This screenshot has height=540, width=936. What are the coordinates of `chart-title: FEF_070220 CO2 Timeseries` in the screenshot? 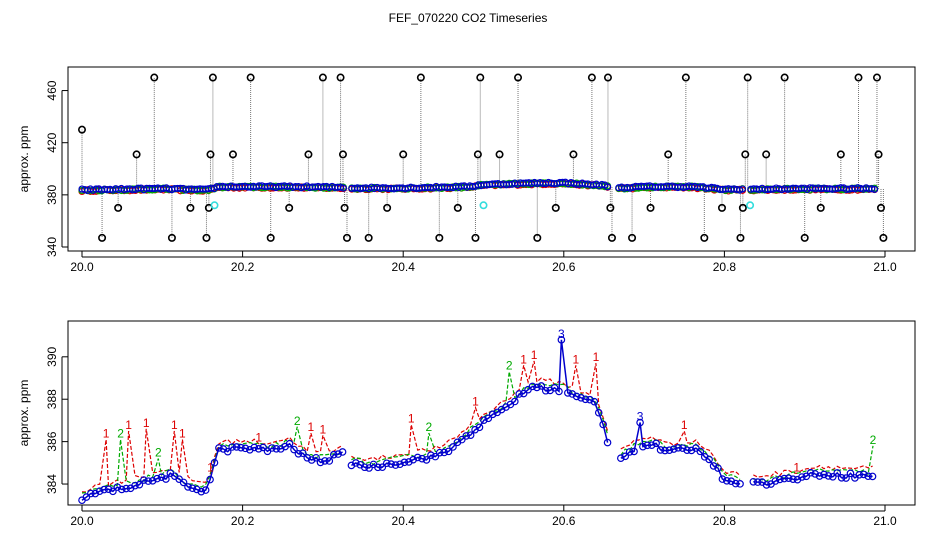 It's located at (468, 18).